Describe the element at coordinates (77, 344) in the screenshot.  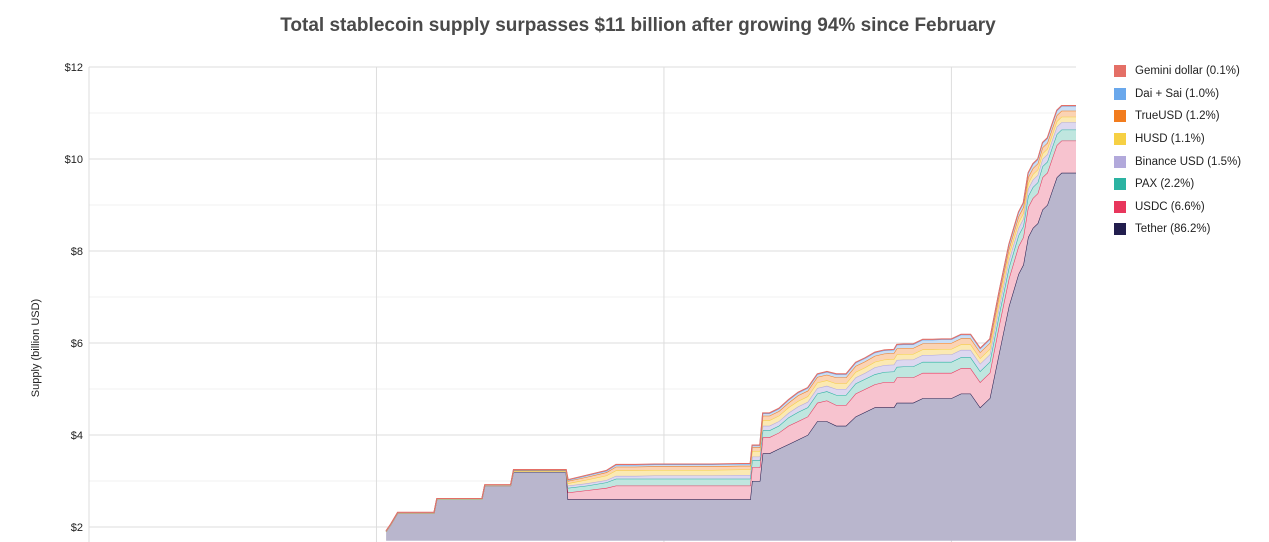
I see `y-tick-label: $6` at that location.